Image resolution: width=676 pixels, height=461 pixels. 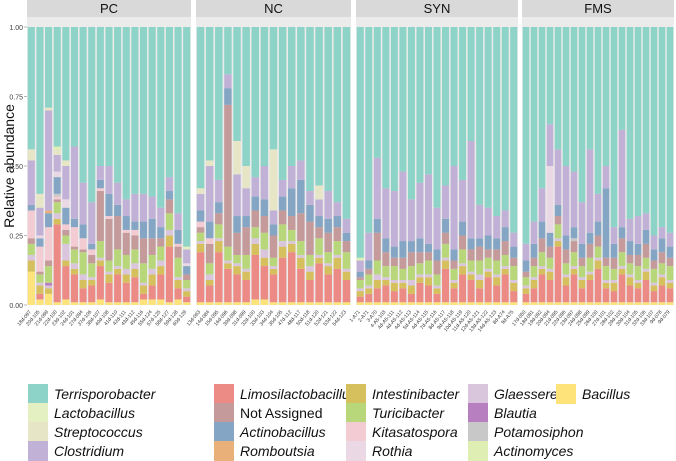 I want to click on legend-label: Romboutsia, so click(x=277, y=451).